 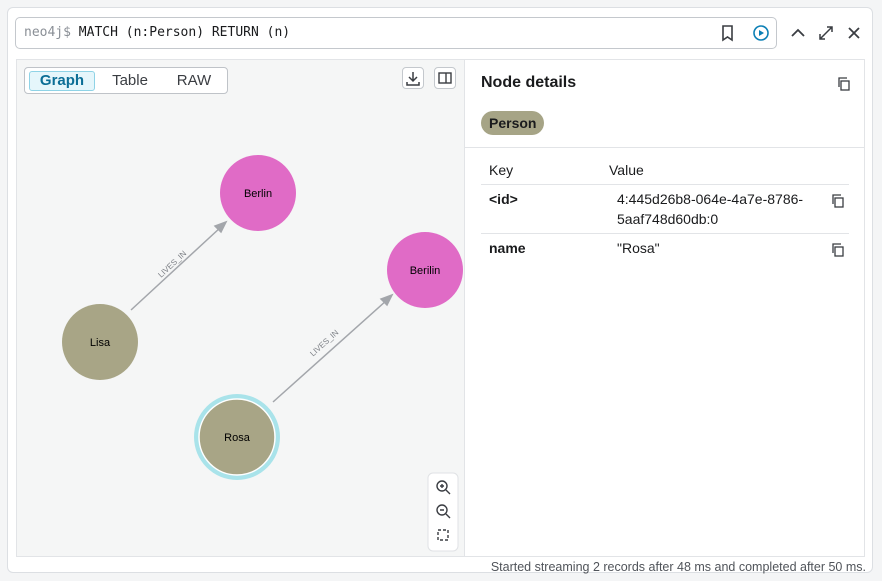 What do you see at coordinates (130, 80) in the screenshot?
I see `tab: Table` at bounding box center [130, 80].